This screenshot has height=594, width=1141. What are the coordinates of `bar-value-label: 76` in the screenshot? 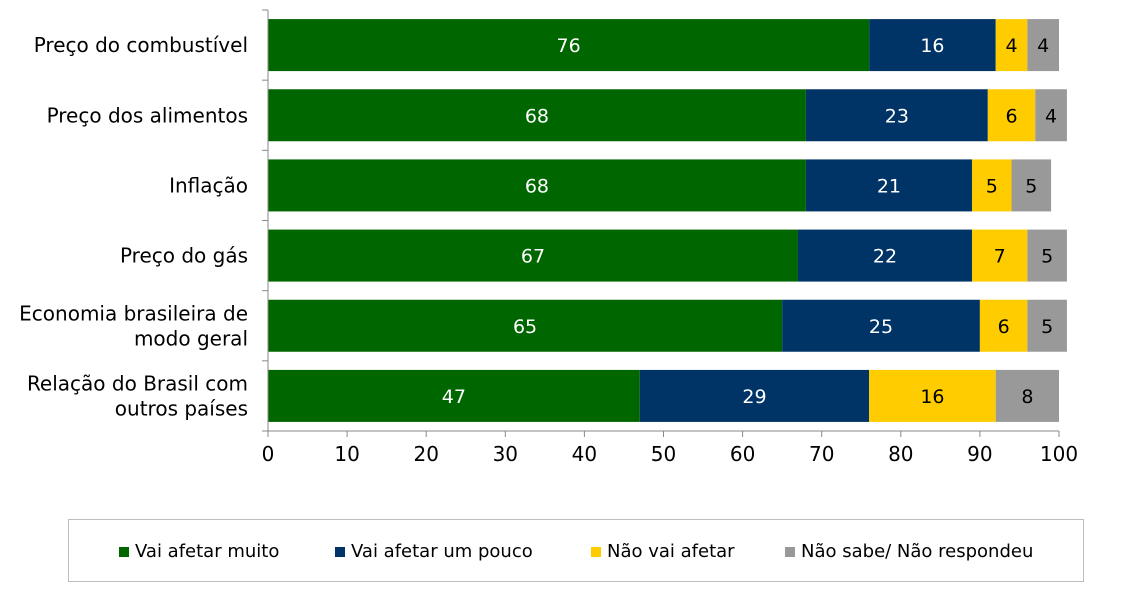 It's located at (568, 46).